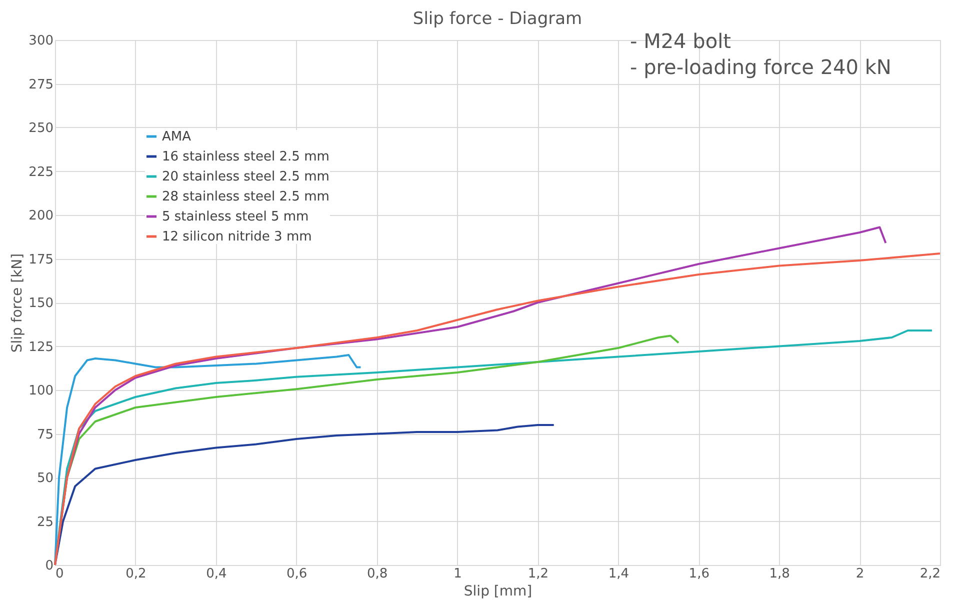 The image size is (971, 606). What do you see at coordinates (177, 137) in the screenshot?
I see `legend-label: AMA` at bounding box center [177, 137].